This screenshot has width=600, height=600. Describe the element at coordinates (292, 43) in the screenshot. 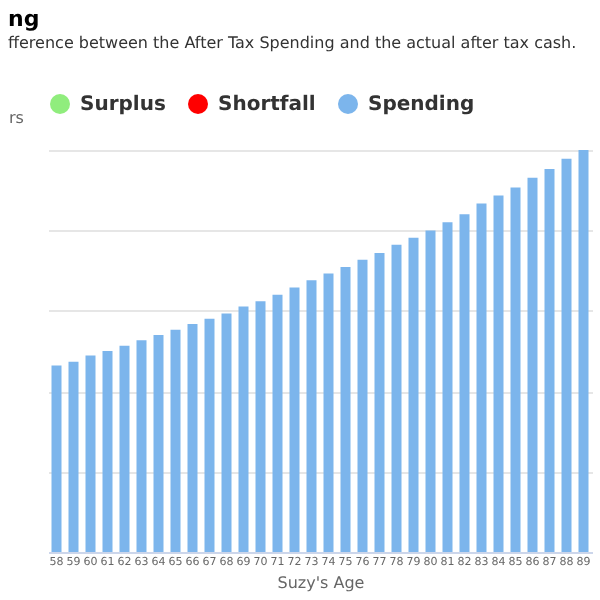

I see `chart-subtitle: fference between the After Tax Spending and the actual after tax cash.` at that location.